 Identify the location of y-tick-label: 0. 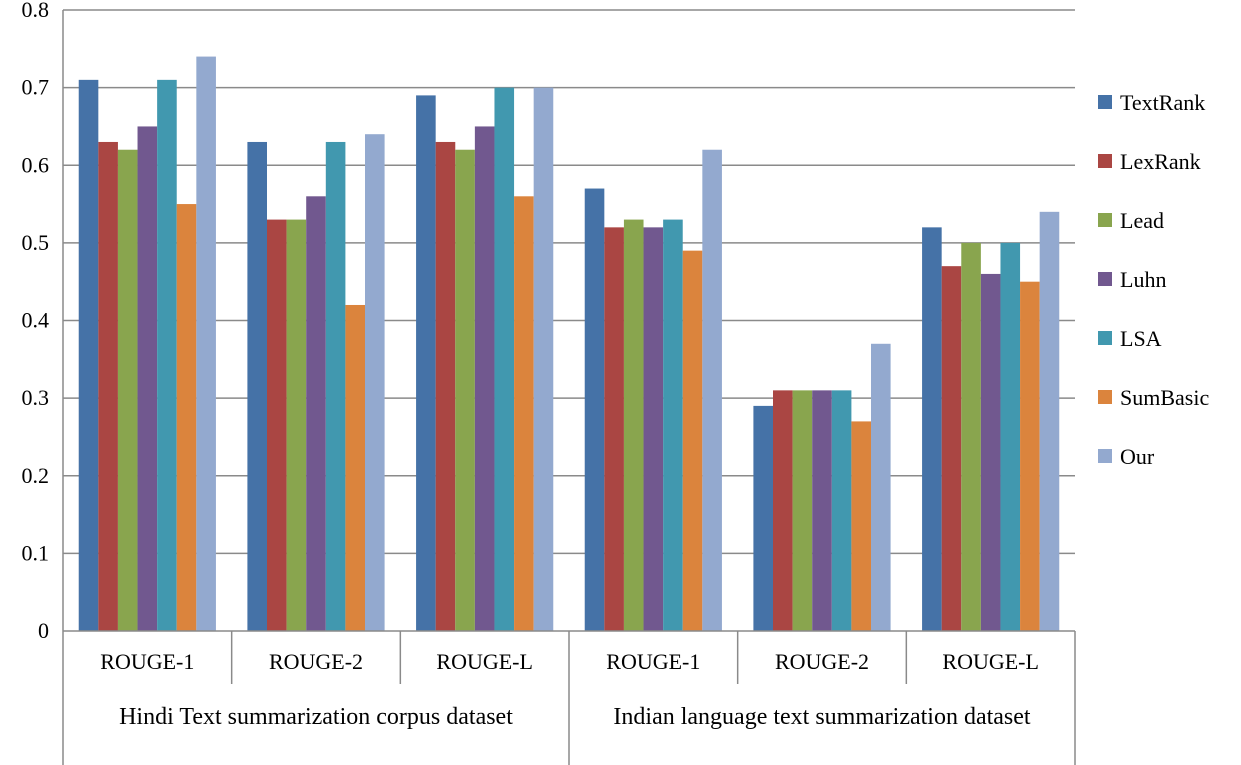
(43, 630).